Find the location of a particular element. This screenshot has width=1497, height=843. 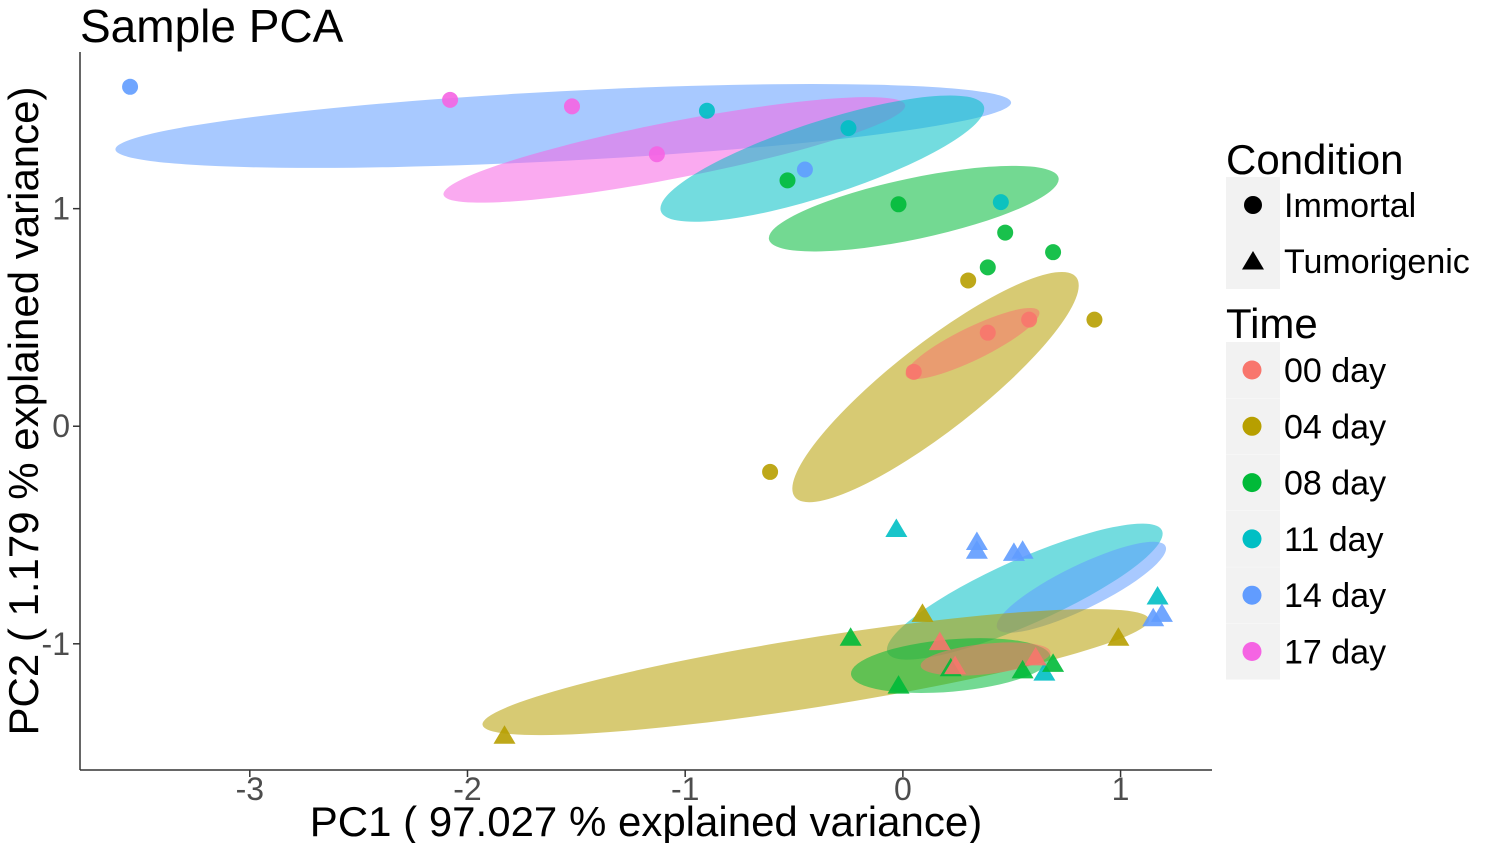

confidence-ellipse-08-day-immortal is located at coordinates (913, 208).